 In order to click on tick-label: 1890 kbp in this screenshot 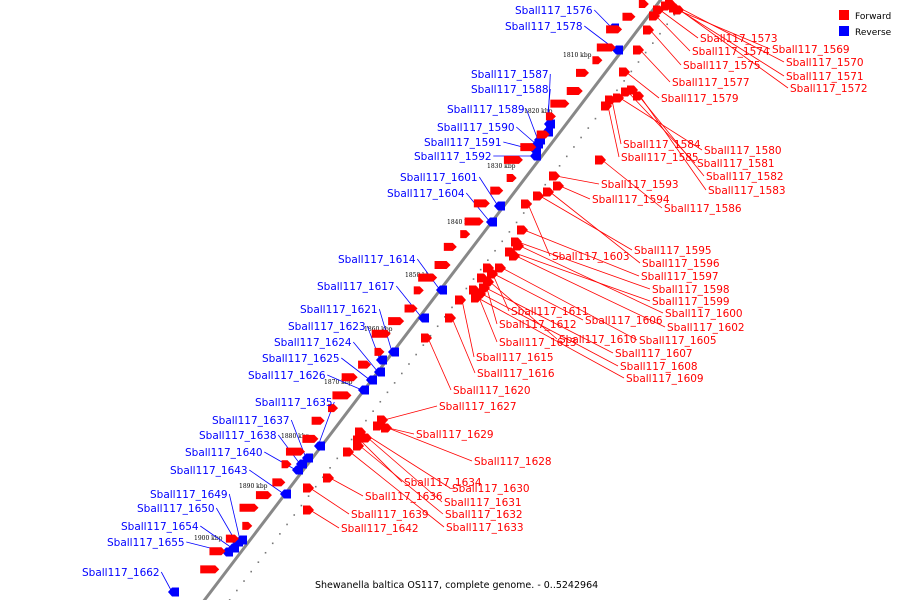, I will do `click(253, 486)`.